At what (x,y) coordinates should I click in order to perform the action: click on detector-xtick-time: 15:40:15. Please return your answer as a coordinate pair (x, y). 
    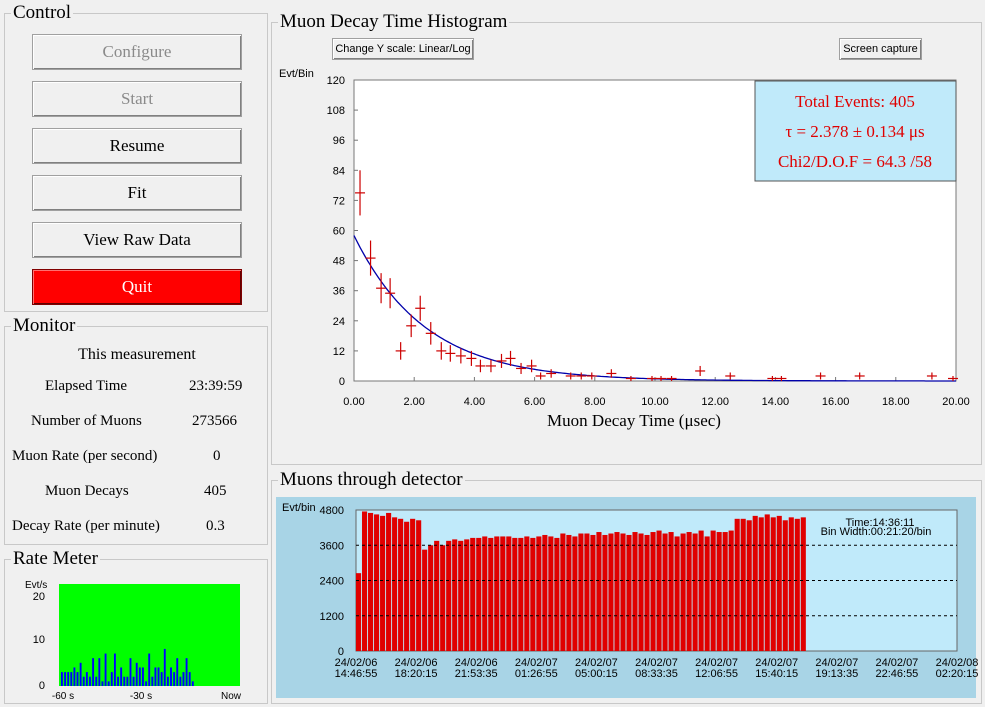
    Looking at the image, I should click on (776, 674).